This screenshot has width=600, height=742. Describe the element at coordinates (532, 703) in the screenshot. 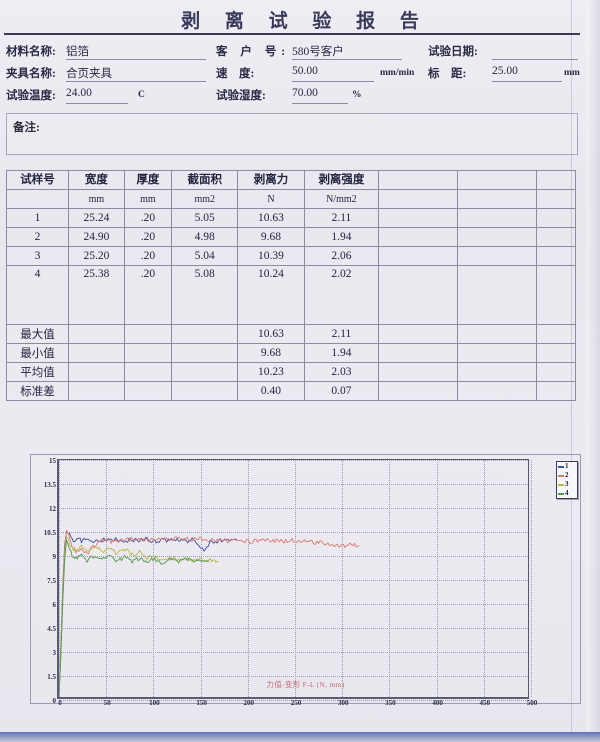

I see `chart-x-tick-label: 500` at that location.